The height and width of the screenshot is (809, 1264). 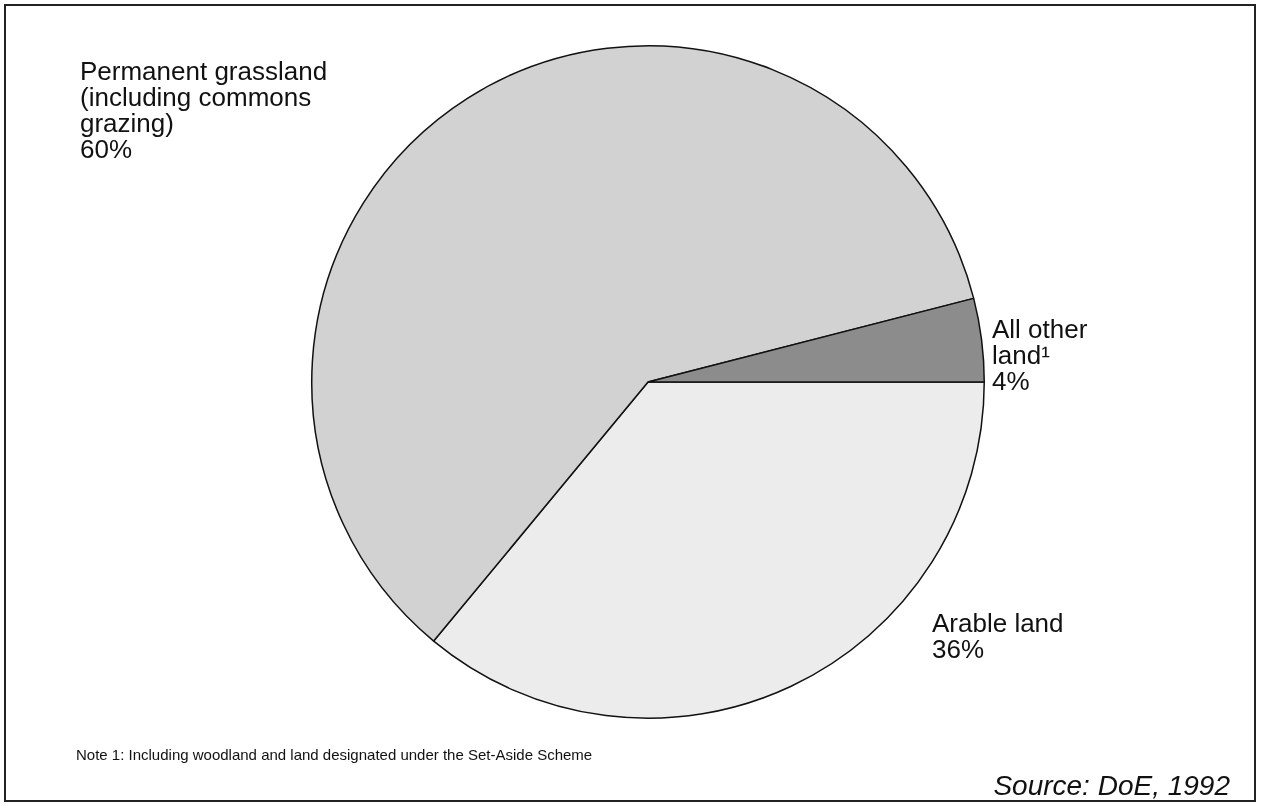 What do you see at coordinates (334, 754) in the screenshot?
I see `text: Note 1: Including woodland and land designated under the Set-Aside Scheme` at bounding box center [334, 754].